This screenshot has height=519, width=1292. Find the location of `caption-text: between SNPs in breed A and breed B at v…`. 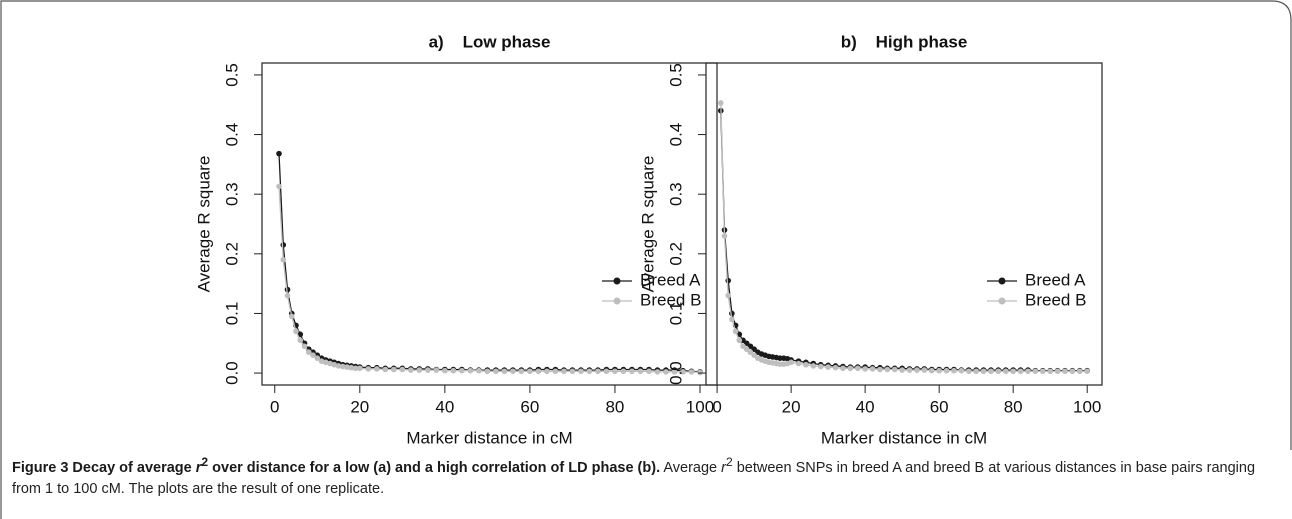

caption-text: between SNPs in breed A and breed B at v… is located at coordinates (634, 478).